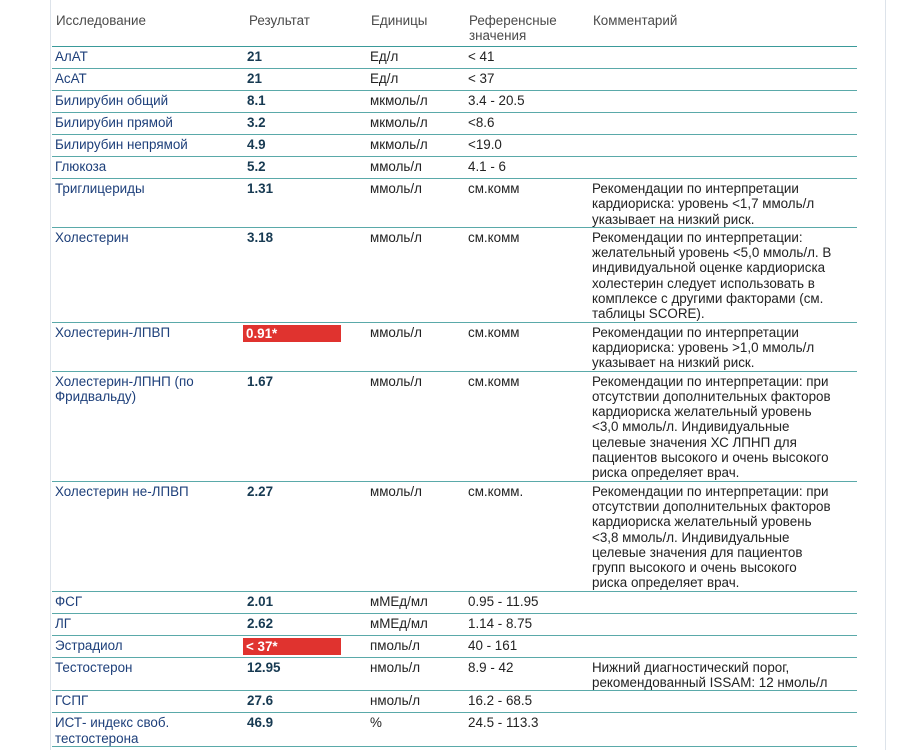 The height and width of the screenshot is (750, 912). Describe the element at coordinates (306, 426) in the screenshot. I see `result-cell: 1.67` at that location.